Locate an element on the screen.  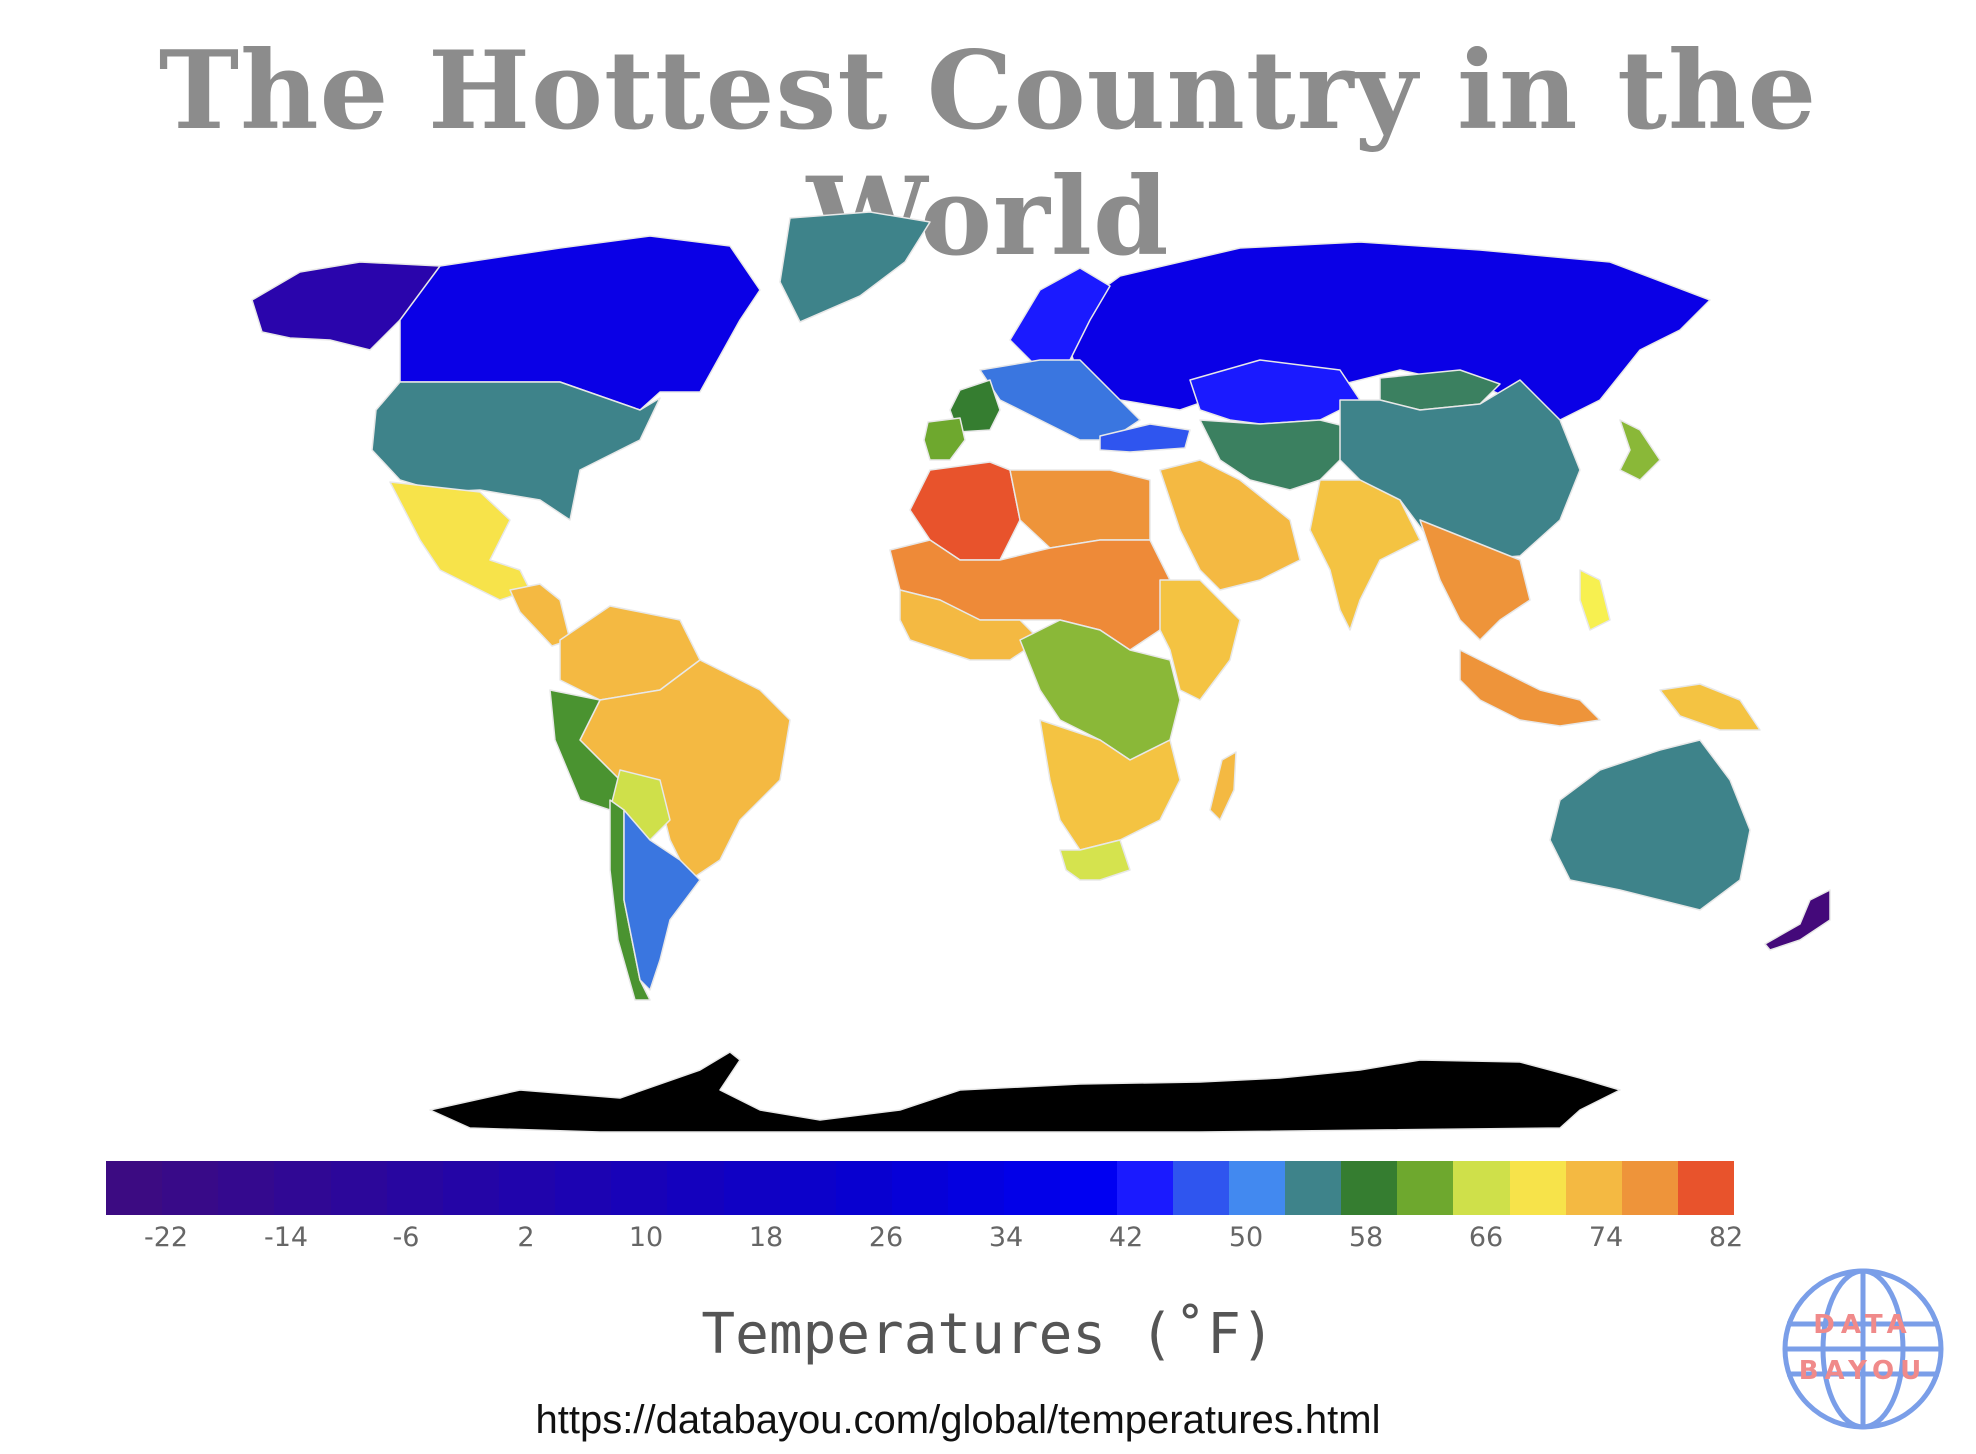
temperature-scale-ticks: -22 -14 -6 2 10 18 26 34 42 50 58 66 74 82 is located at coordinates (924, 1237).